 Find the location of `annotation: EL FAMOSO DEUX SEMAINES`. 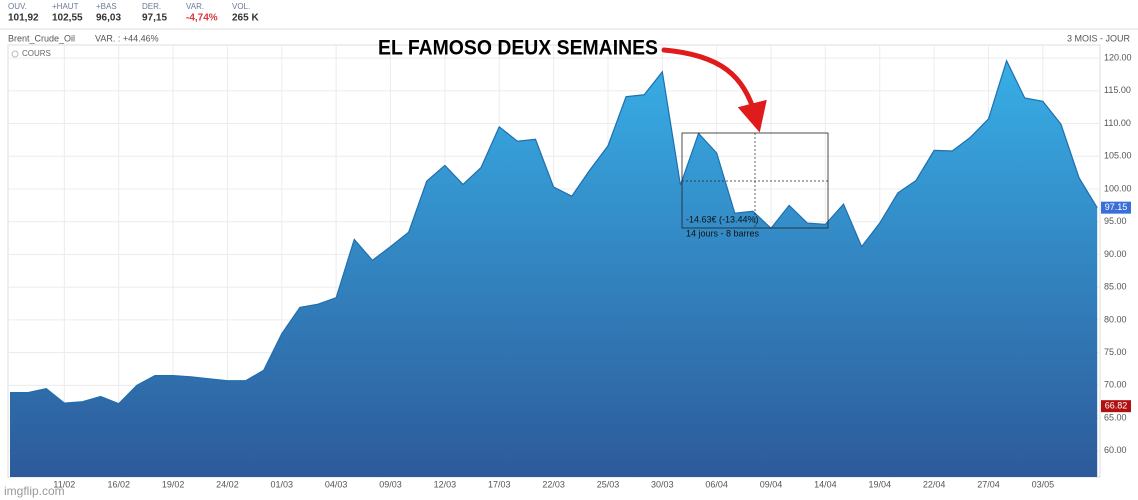

annotation: EL FAMOSO DEUX SEMAINES is located at coordinates (518, 48).